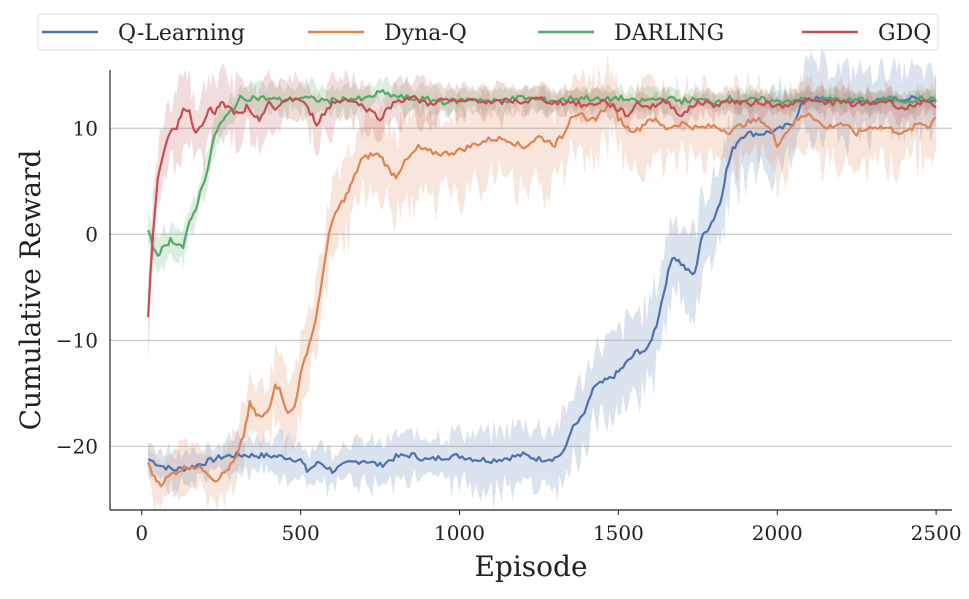 This screenshot has width=969, height=599. I want to click on x-tick-label: 2500, so click(936, 533).